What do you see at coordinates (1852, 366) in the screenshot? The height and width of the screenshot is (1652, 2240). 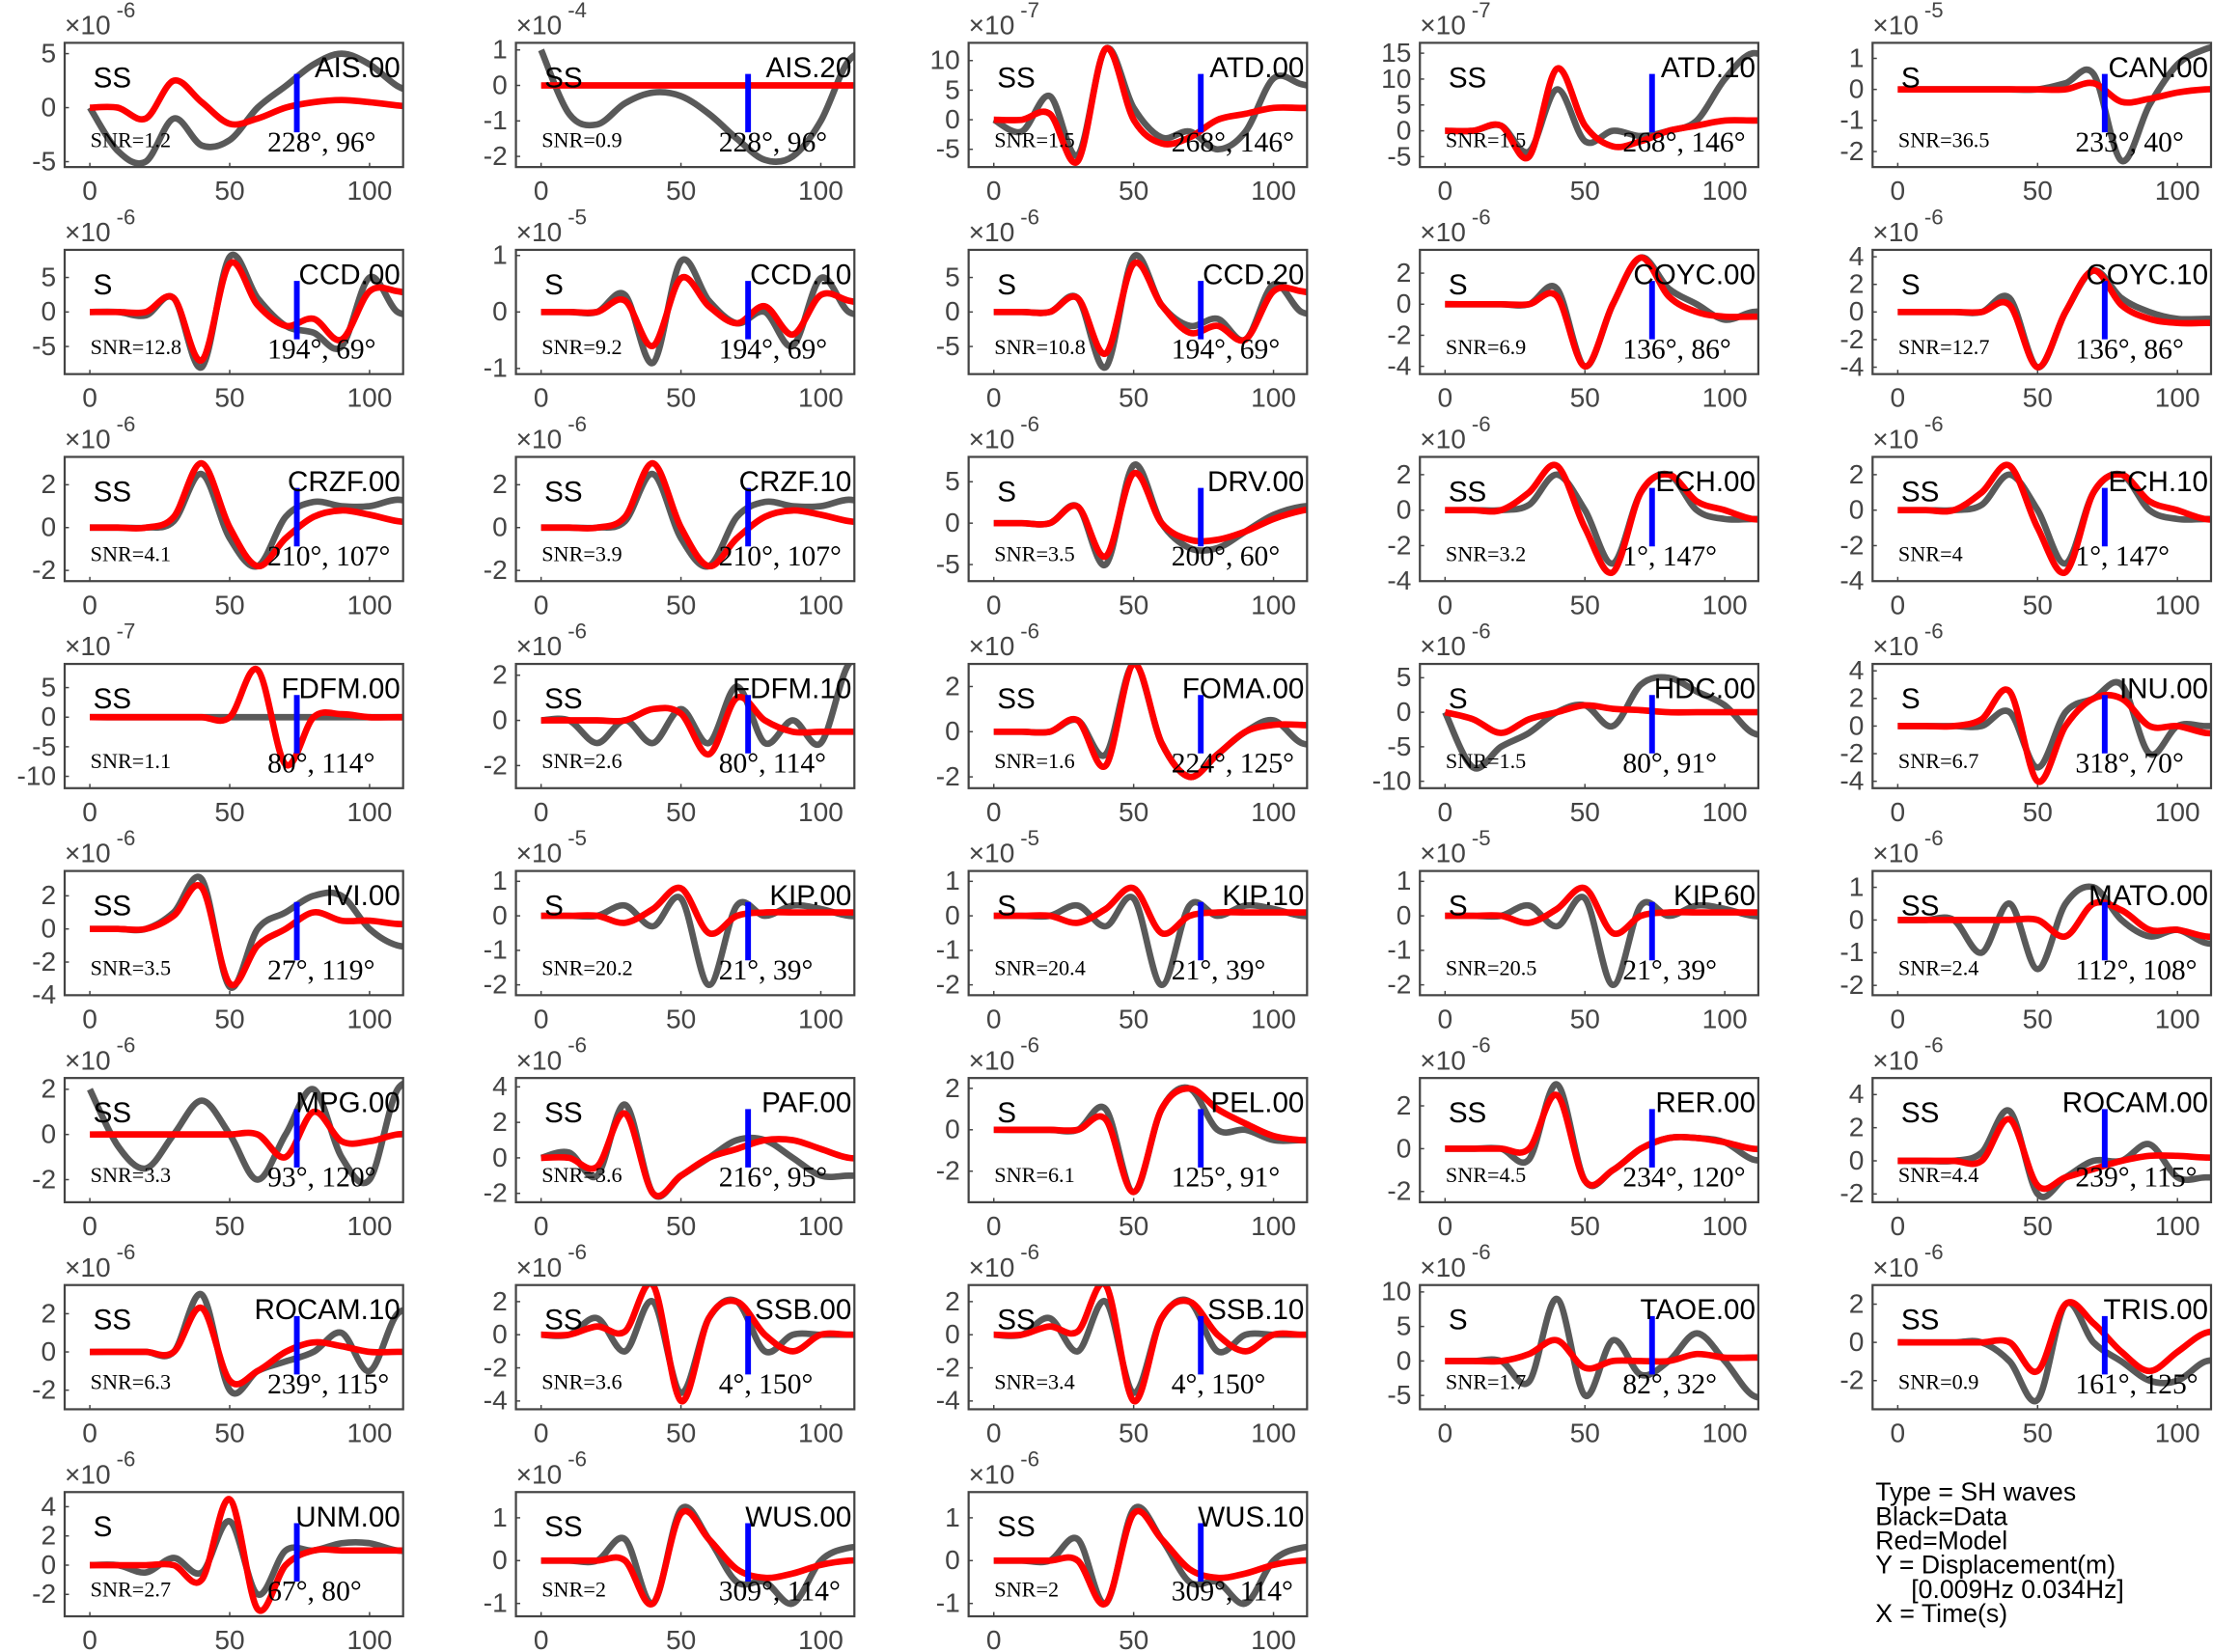 I see `y-tick-label: -4` at bounding box center [1852, 366].